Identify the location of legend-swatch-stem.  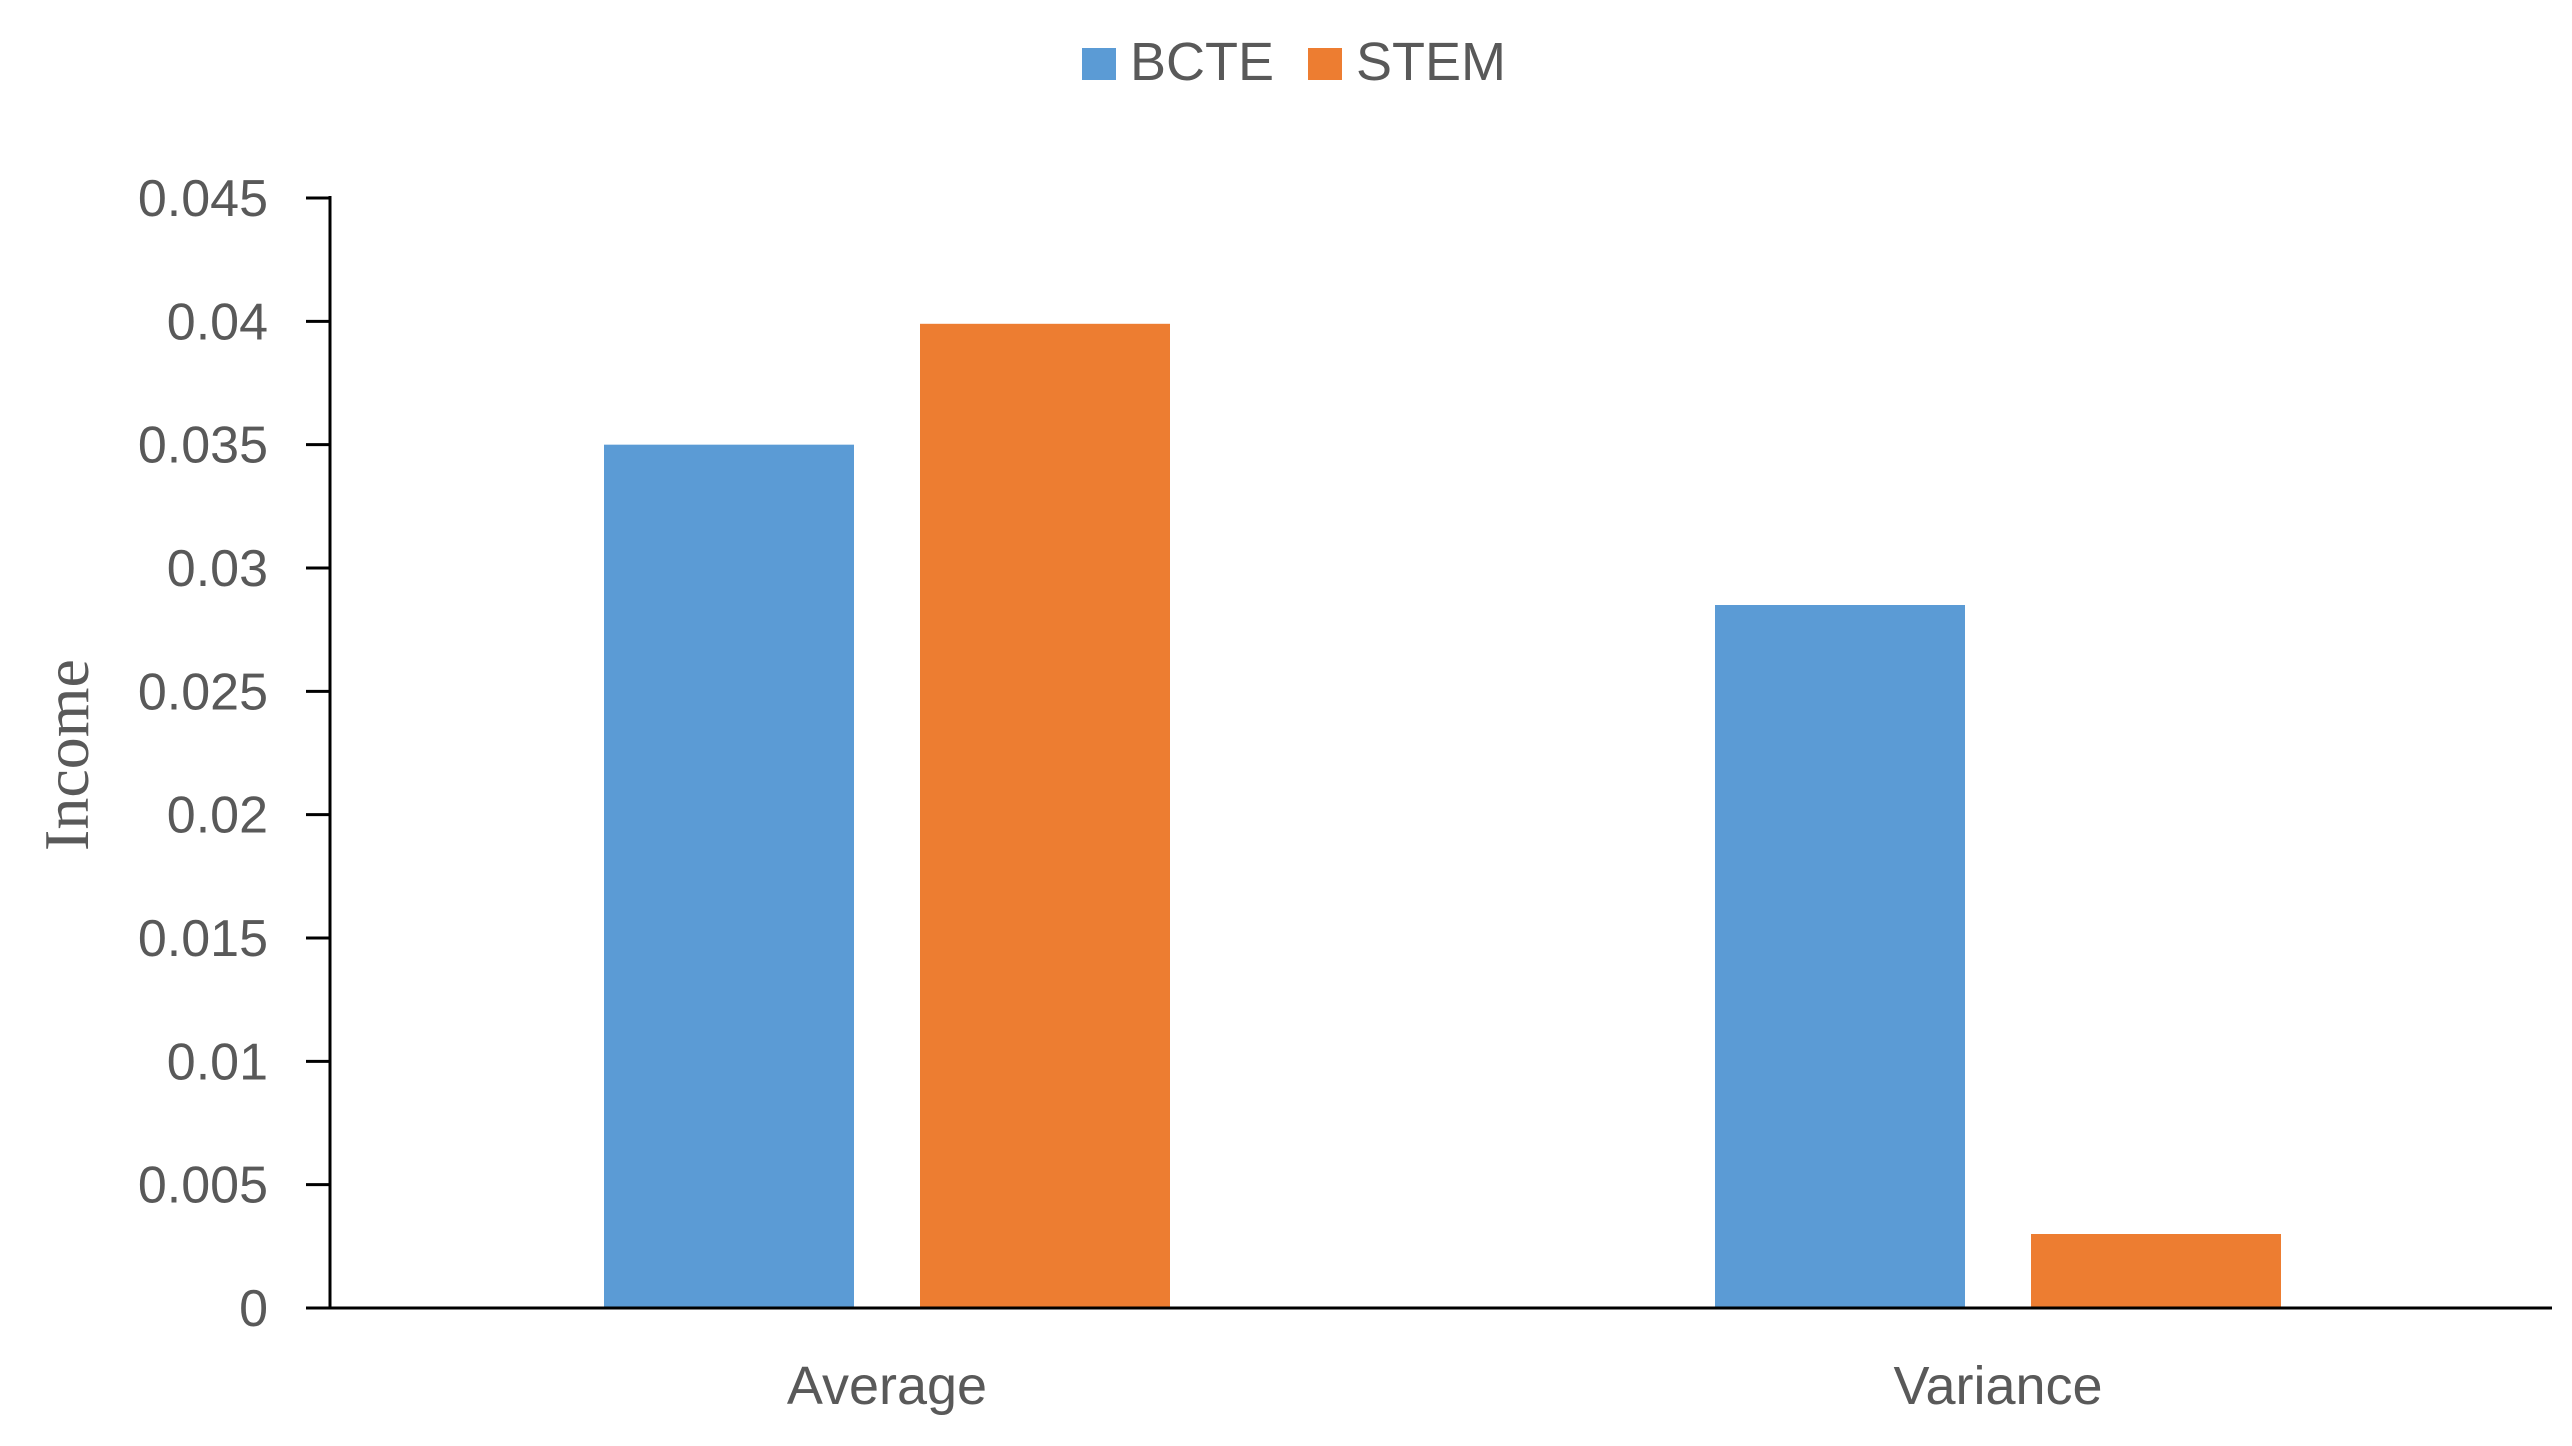
(1325, 64).